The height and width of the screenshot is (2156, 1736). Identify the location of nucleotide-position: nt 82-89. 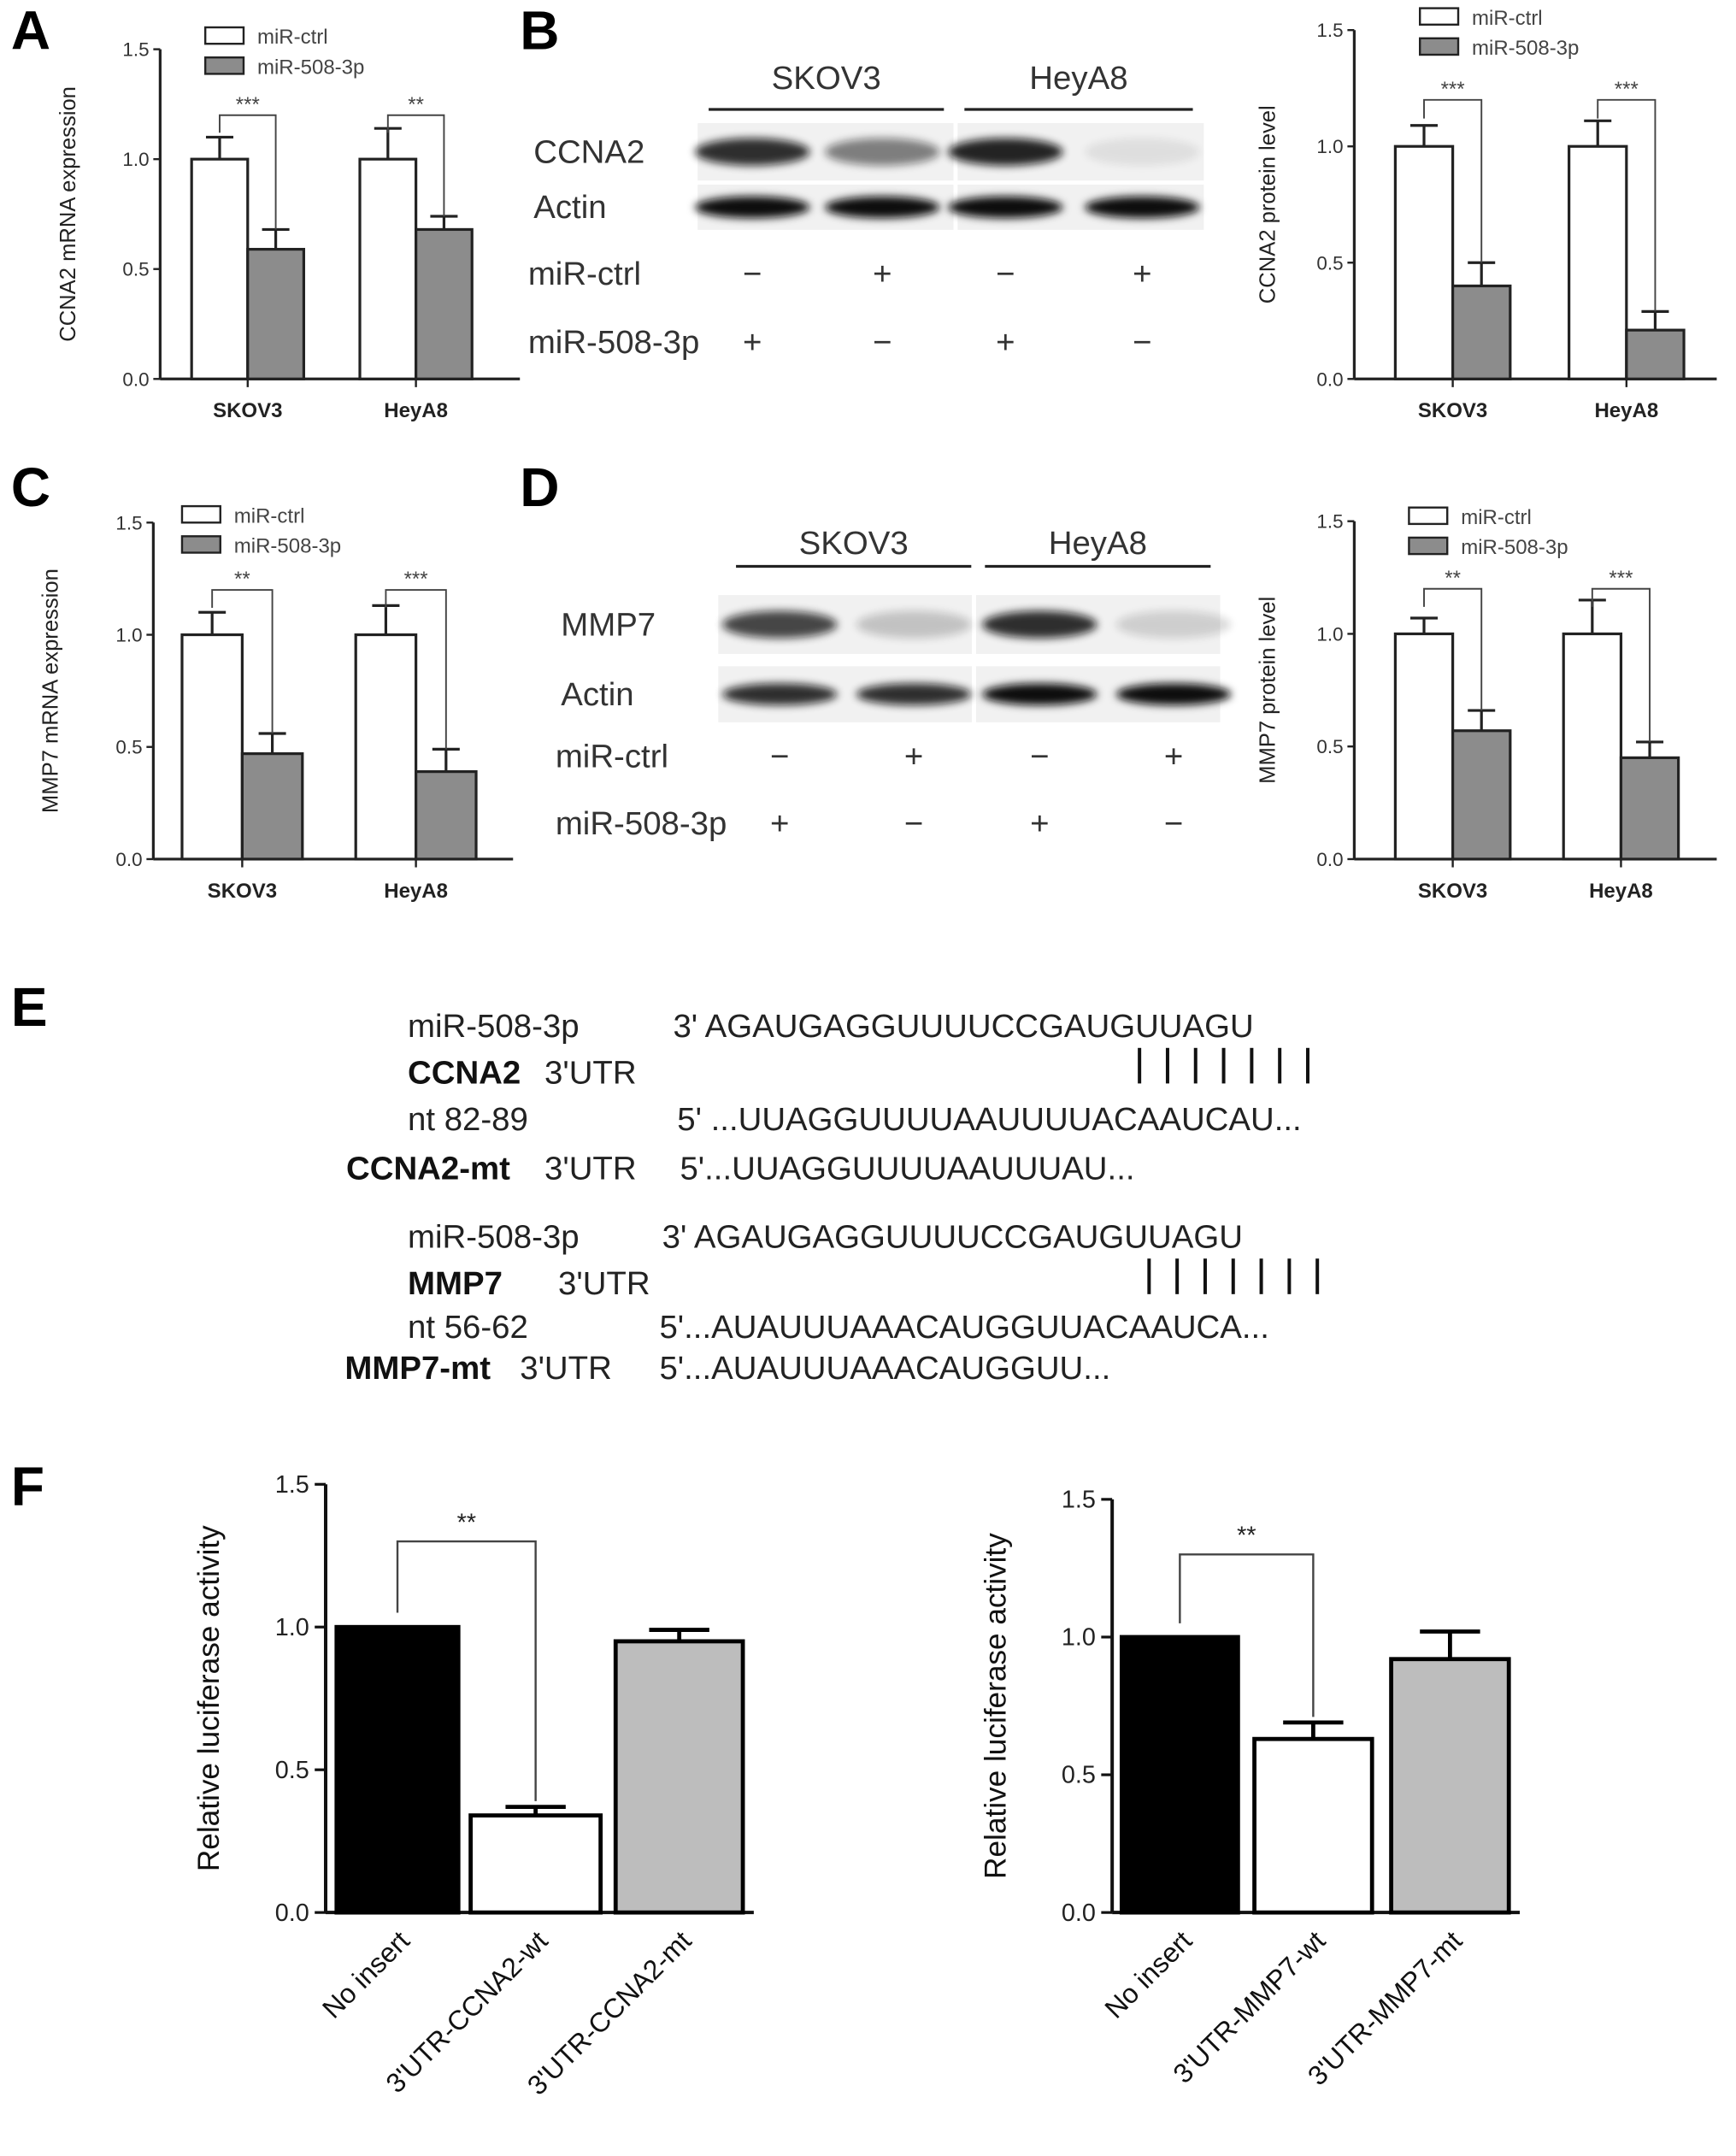
(468, 1119).